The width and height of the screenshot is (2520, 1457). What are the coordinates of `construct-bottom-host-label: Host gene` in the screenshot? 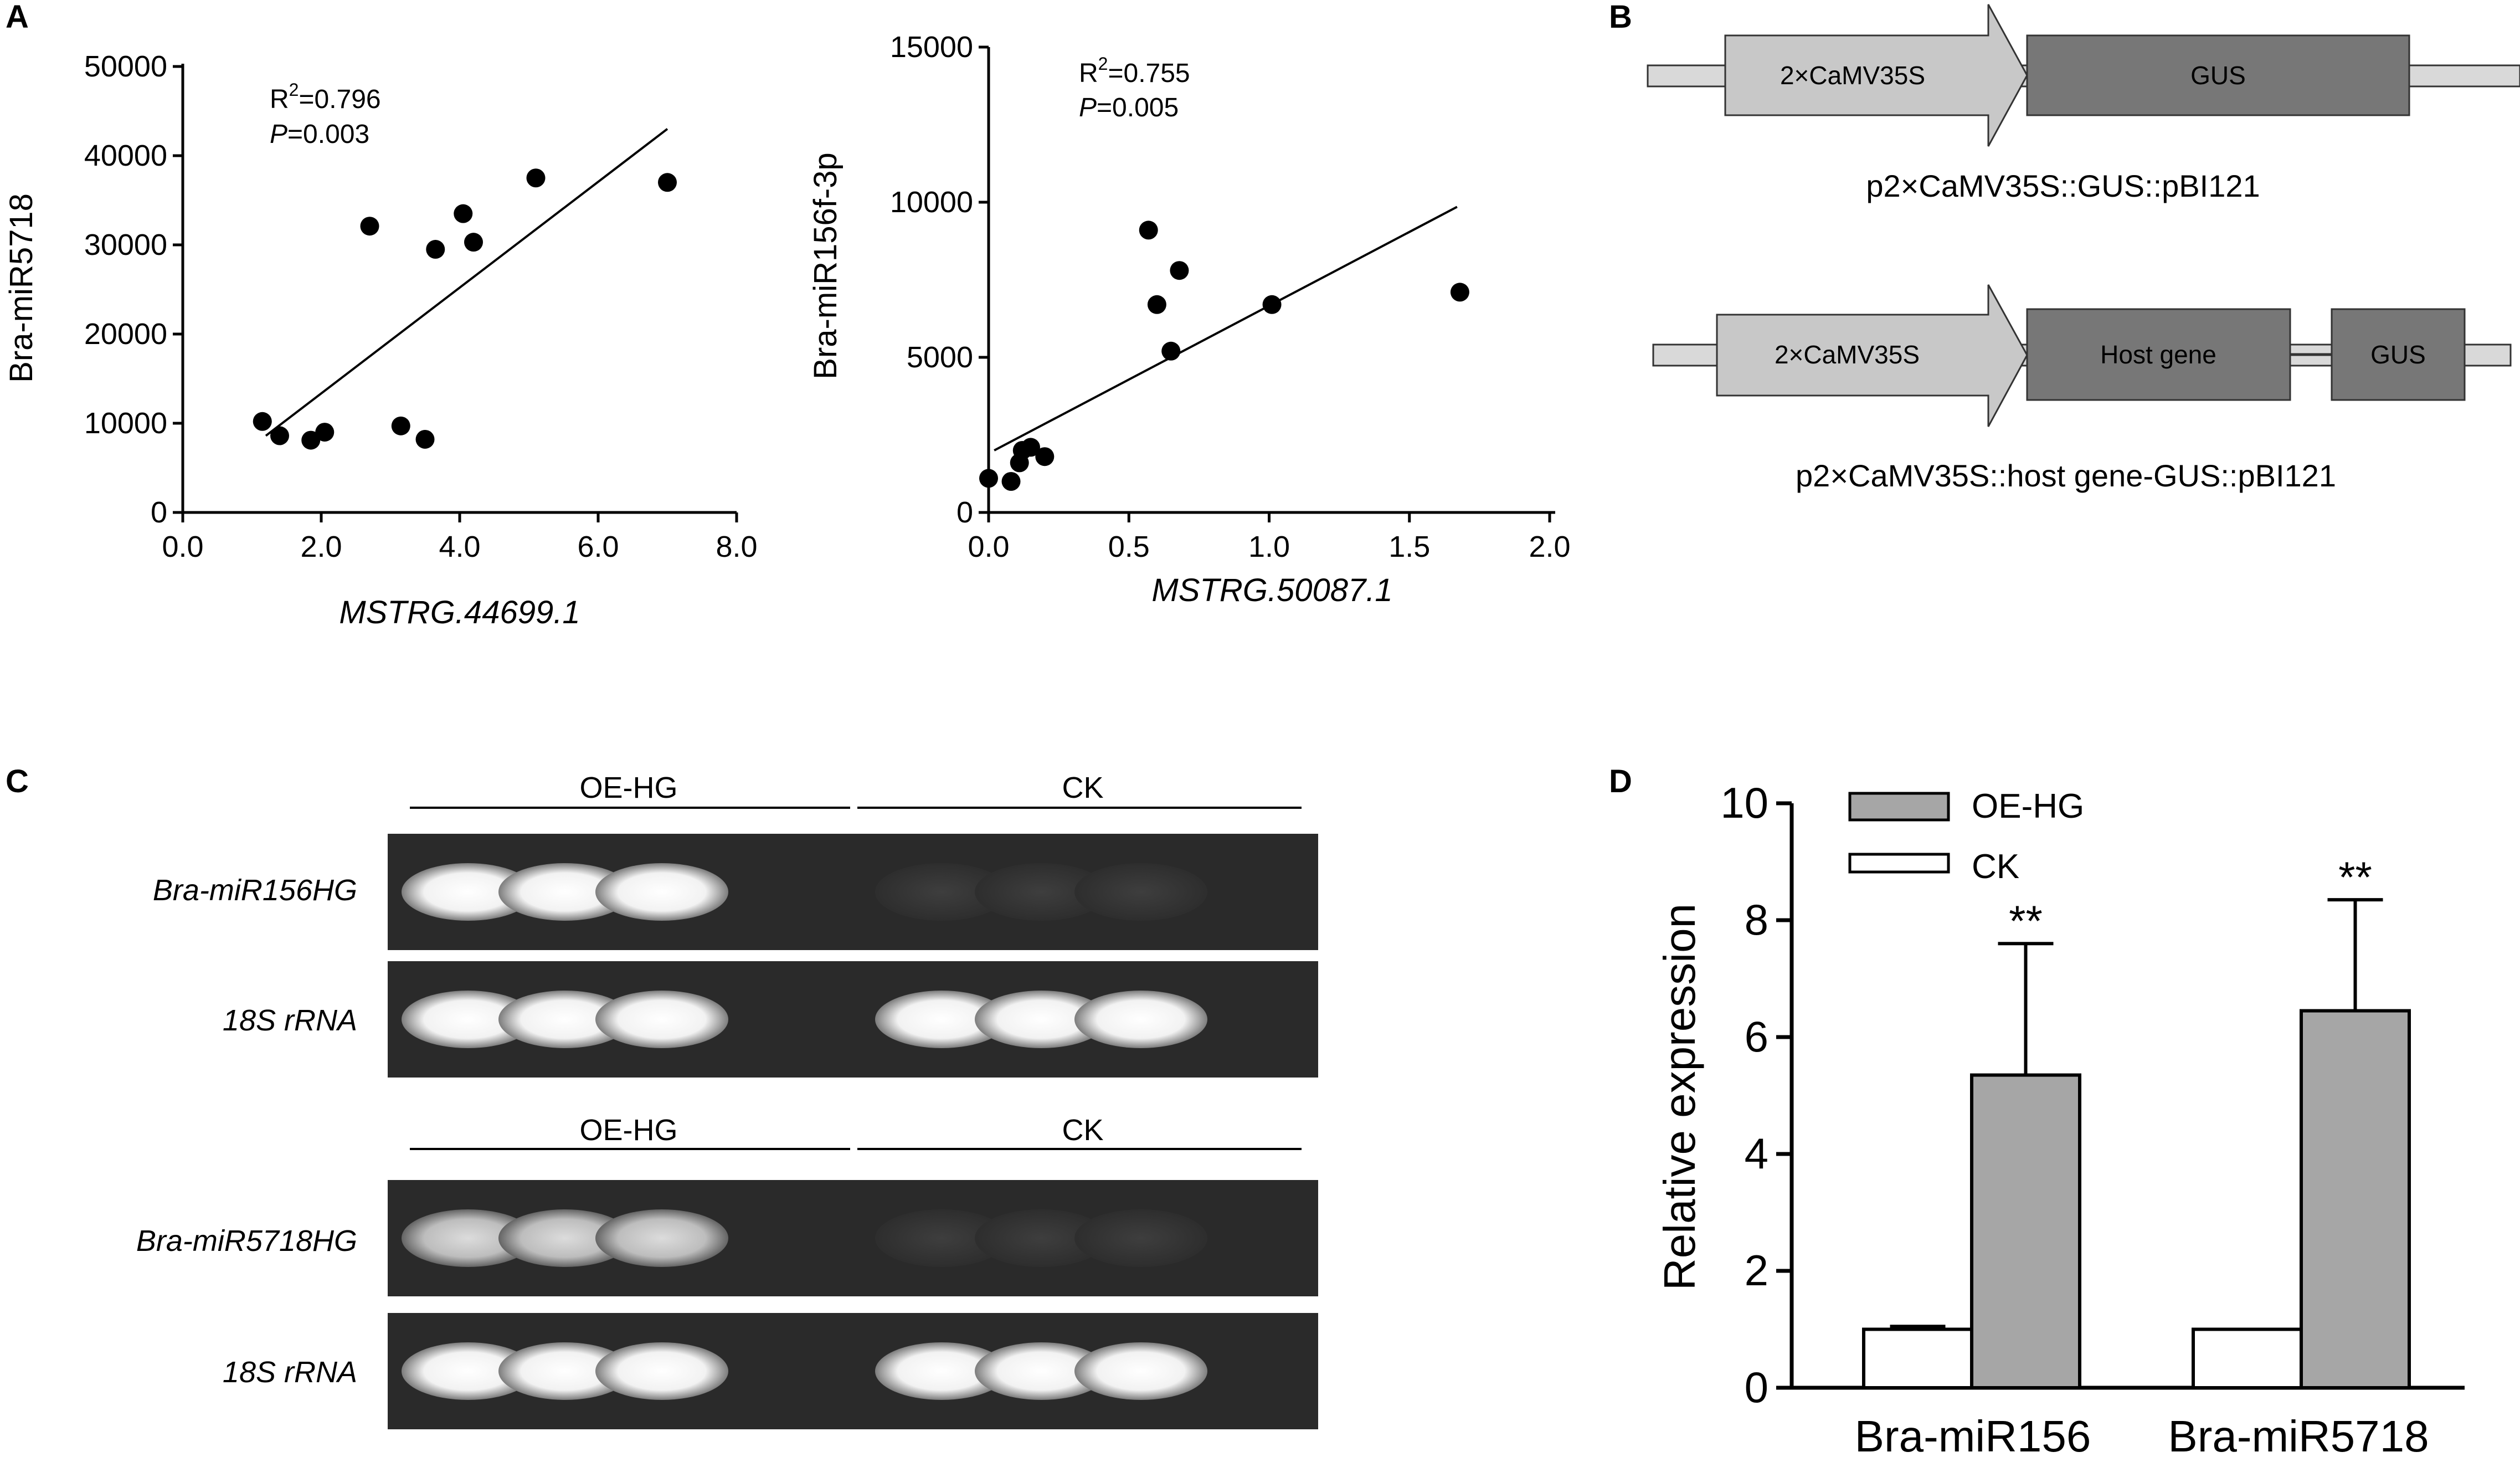 It's located at (2158, 354).